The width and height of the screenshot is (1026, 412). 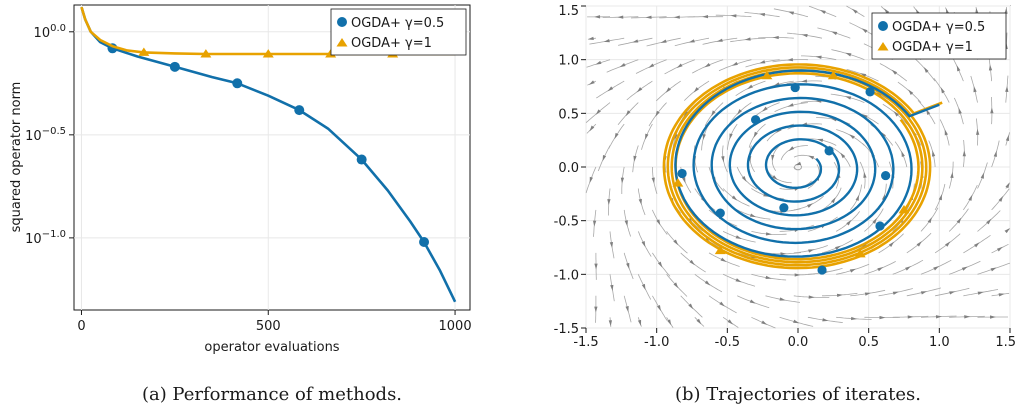 What do you see at coordinates (868, 342) in the screenshot?
I see `chart-b-xtick-label: 0.5` at bounding box center [868, 342].